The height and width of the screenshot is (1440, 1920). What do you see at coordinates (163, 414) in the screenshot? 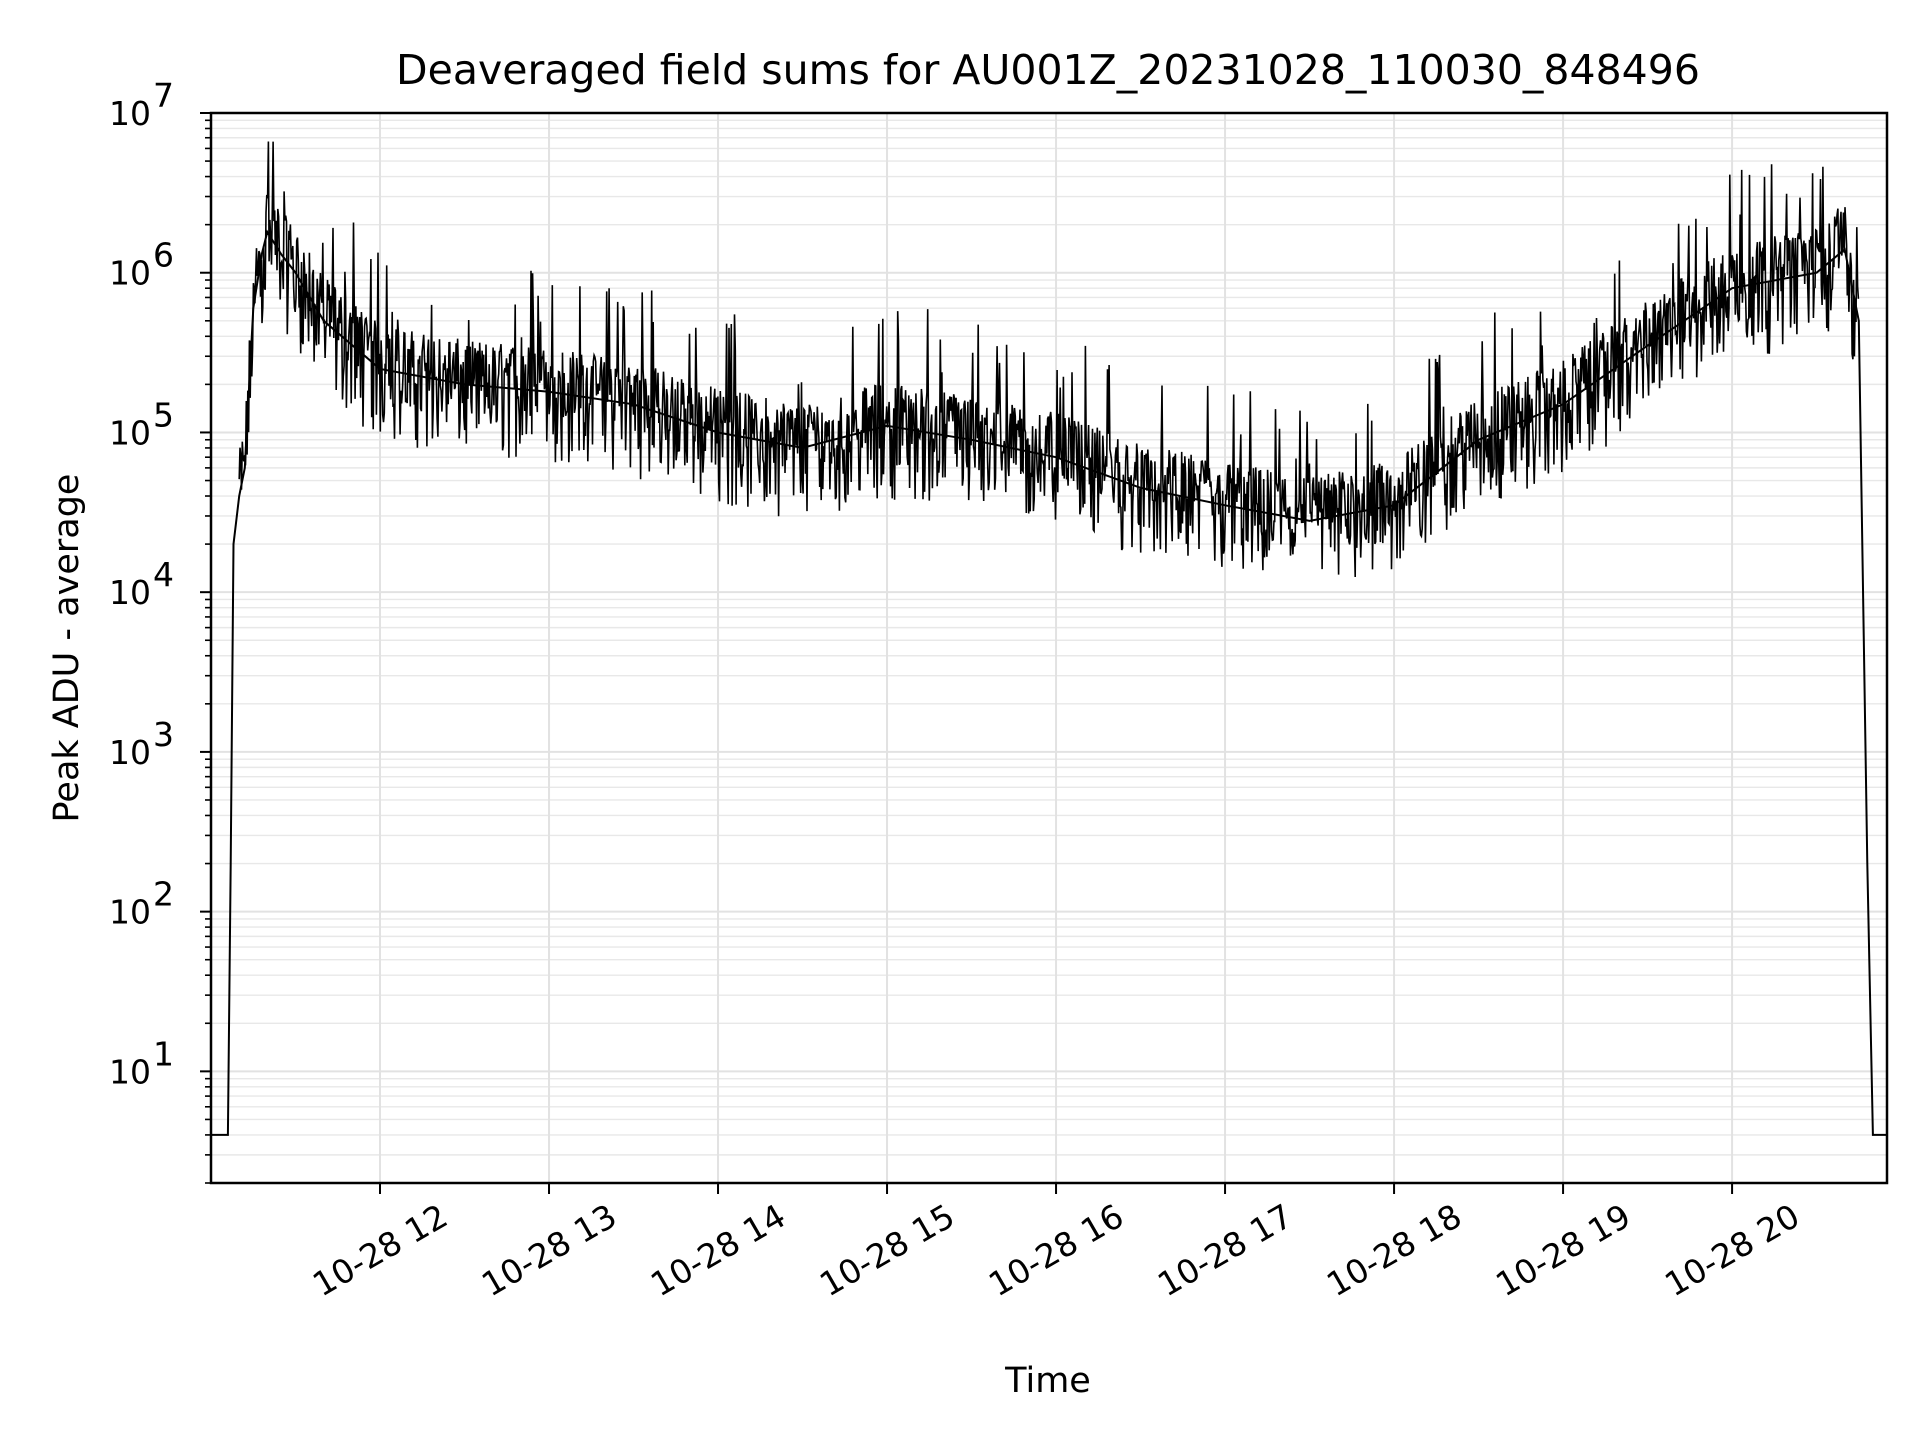
I see `y-tick-exponent: 5` at bounding box center [163, 414].